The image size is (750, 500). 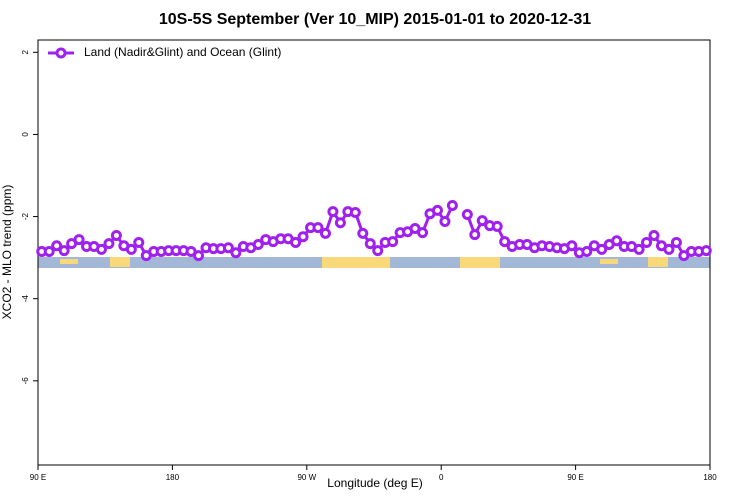 I want to click on y-axis-label: XCO2 - MLO trend (ppm), so click(x=7, y=252).